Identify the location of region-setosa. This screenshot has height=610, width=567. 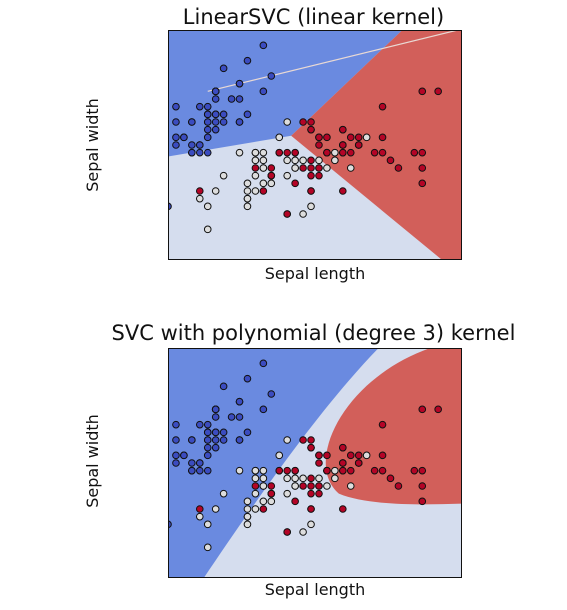
(285, 93).